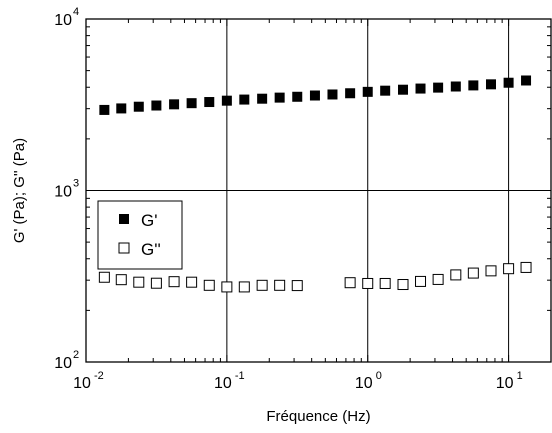 This screenshot has height=433, width=552. What do you see at coordinates (76, 355) in the screenshot?
I see `y-tick-label-exponent: 2` at bounding box center [76, 355].